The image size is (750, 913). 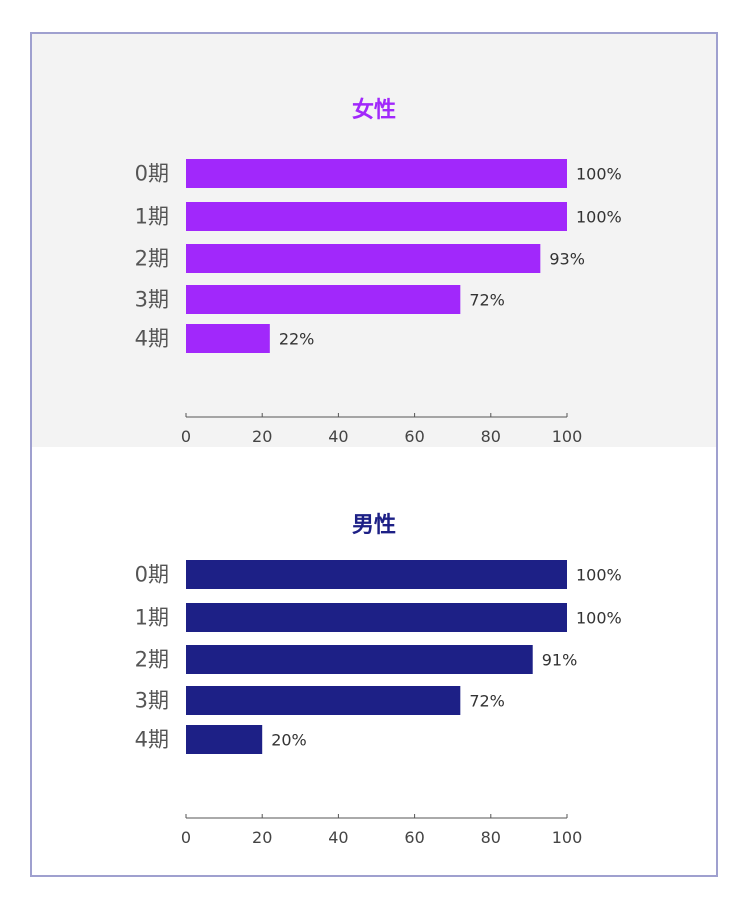 What do you see at coordinates (297, 339) in the screenshot?
I see `value-label: 22%` at bounding box center [297, 339].